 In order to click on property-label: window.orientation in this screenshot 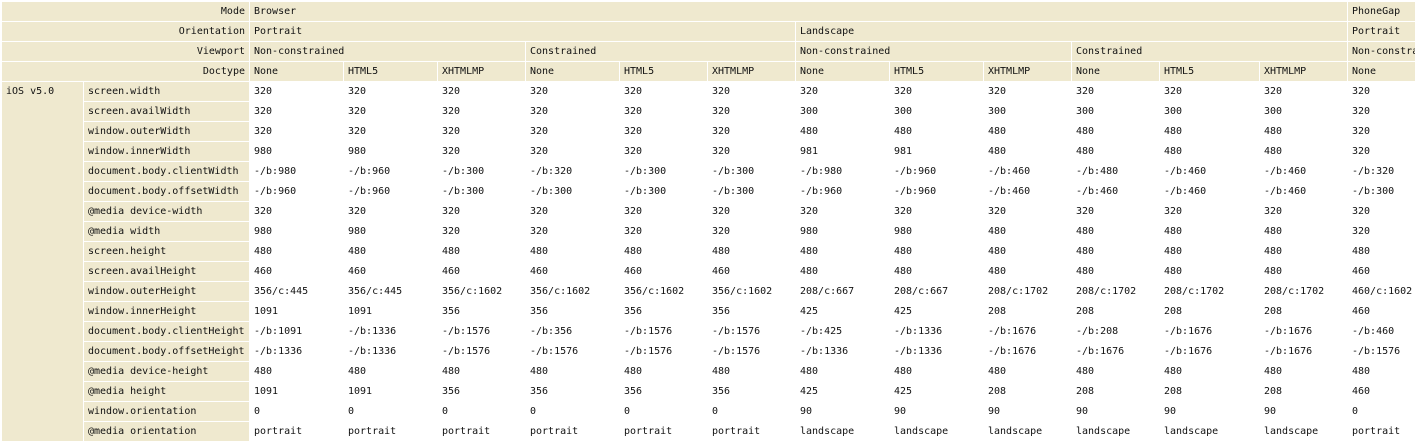, I will do `click(166, 411)`.